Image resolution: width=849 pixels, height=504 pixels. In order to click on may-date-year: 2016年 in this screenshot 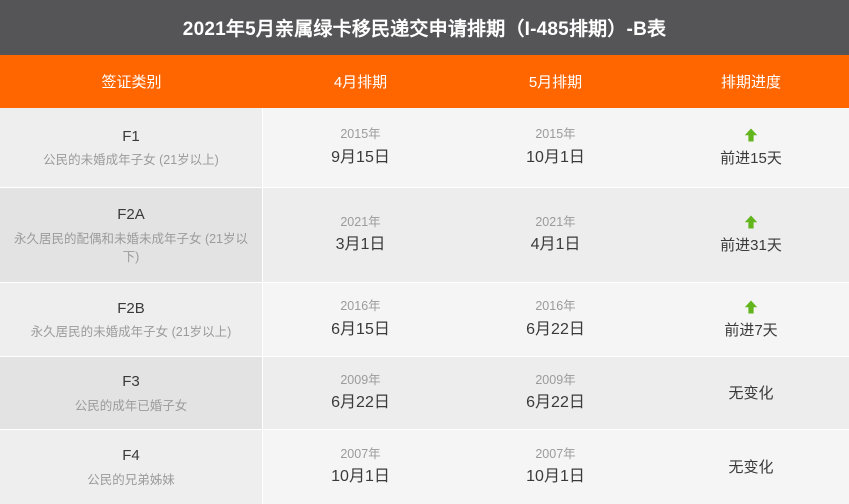, I will do `click(555, 306)`.